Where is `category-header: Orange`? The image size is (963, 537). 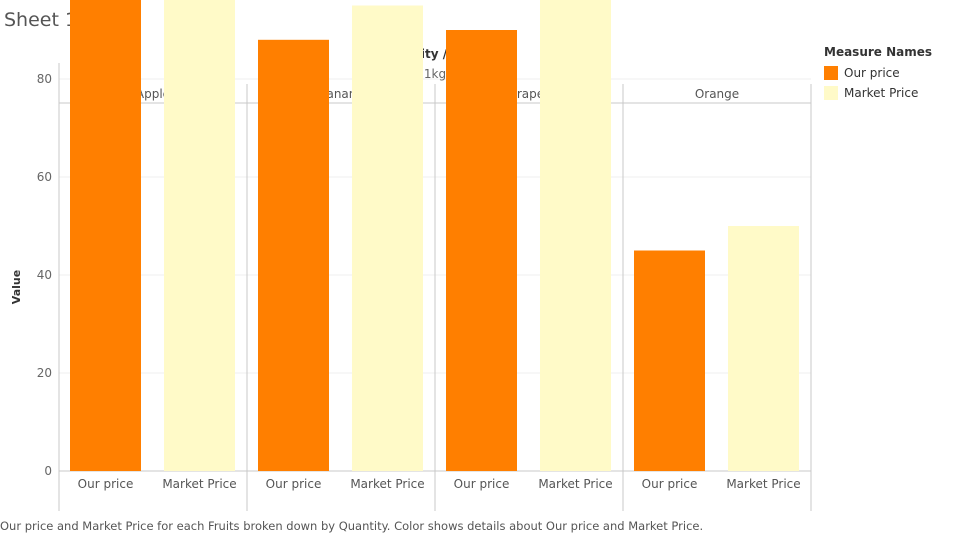 category-header: Orange is located at coordinates (717, 94).